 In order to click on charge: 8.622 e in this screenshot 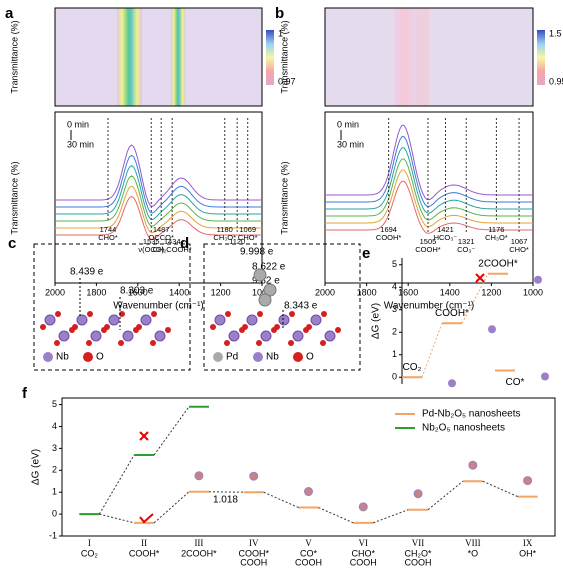, I will do `click(269, 267)`.